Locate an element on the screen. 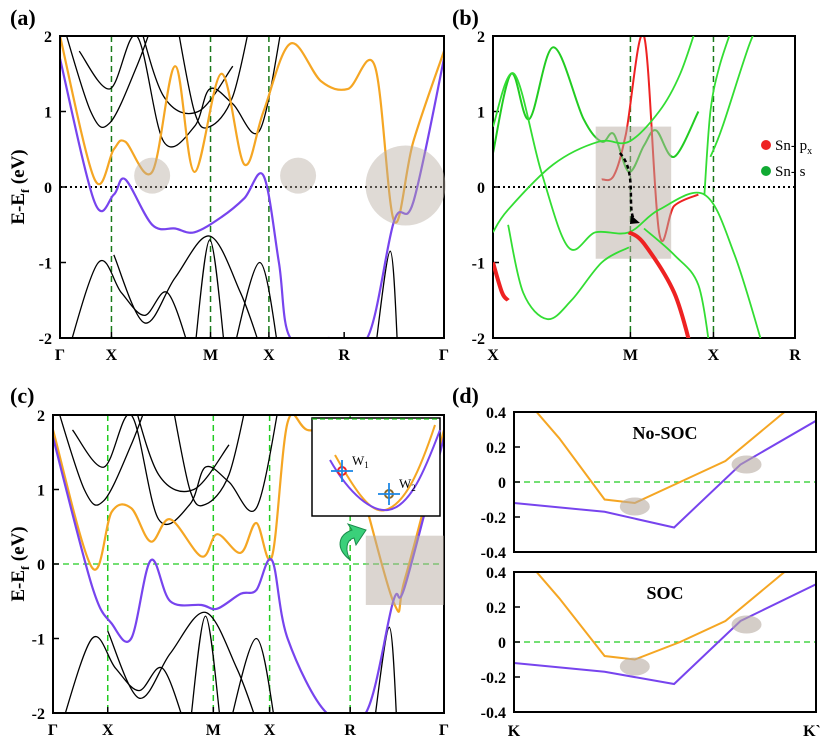 Image resolution: width=830 pixels, height=745 pixels. panel-label: (a) is located at coordinates (23, 17).